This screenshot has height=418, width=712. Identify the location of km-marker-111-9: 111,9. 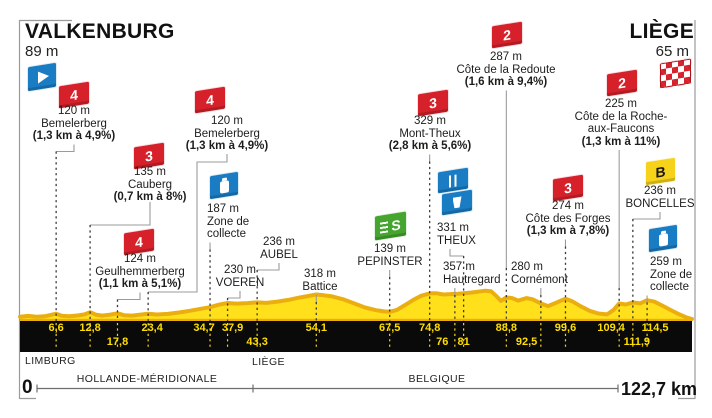
(637, 342).